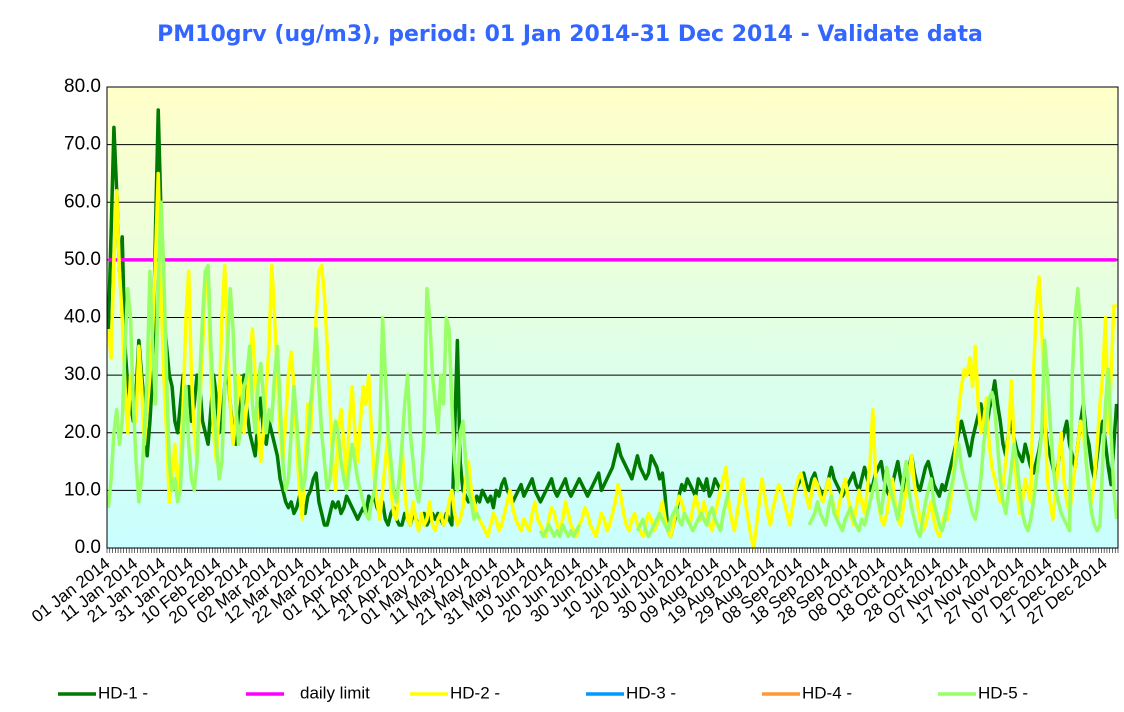 This screenshot has height=712, width=1124. I want to click on y-tick-label: 10.0, so click(82, 489).